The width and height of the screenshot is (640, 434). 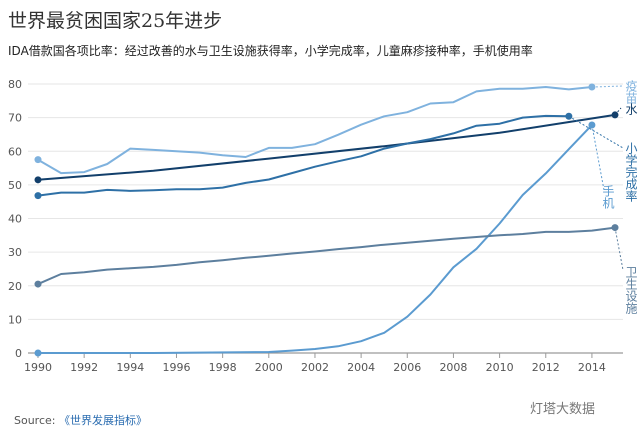 I want to click on y-tick-label: 50, so click(x=15, y=185).